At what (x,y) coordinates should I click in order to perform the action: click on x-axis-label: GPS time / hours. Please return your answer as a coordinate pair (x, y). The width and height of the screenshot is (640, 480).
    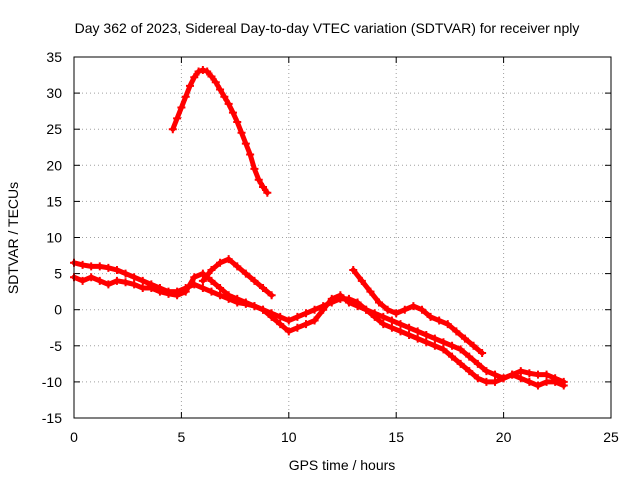
    Looking at the image, I should click on (342, 465).